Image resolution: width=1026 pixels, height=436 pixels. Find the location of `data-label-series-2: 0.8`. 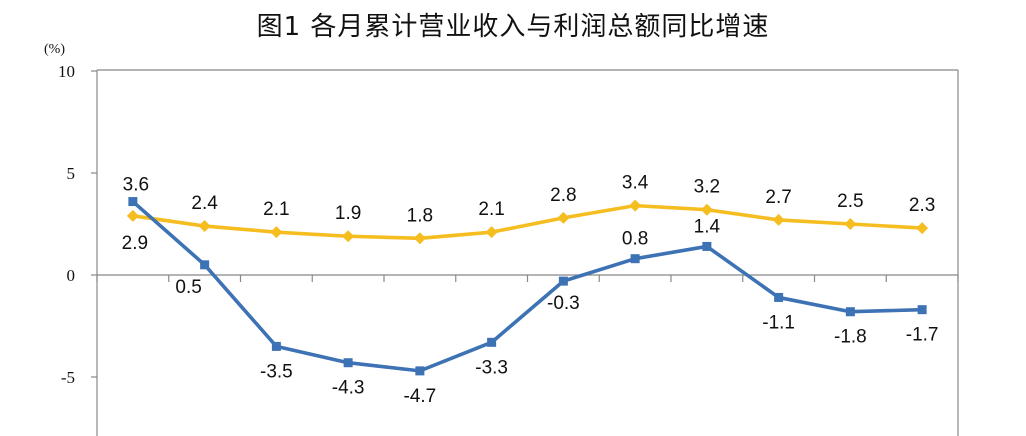

data-label-series-2: 0.8 is located at coordinates (635, 239).